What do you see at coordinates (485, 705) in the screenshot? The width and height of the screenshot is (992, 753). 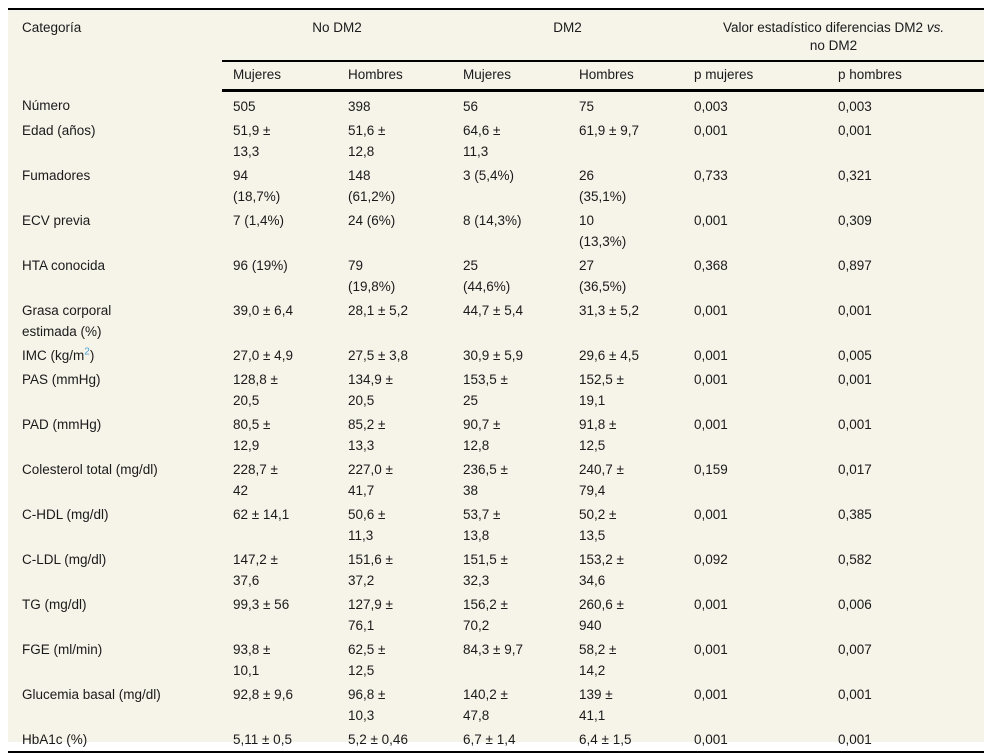 I see `cell-dm2-mujeres: 140,2 ± 47,8` at bounding box center [485, 705].